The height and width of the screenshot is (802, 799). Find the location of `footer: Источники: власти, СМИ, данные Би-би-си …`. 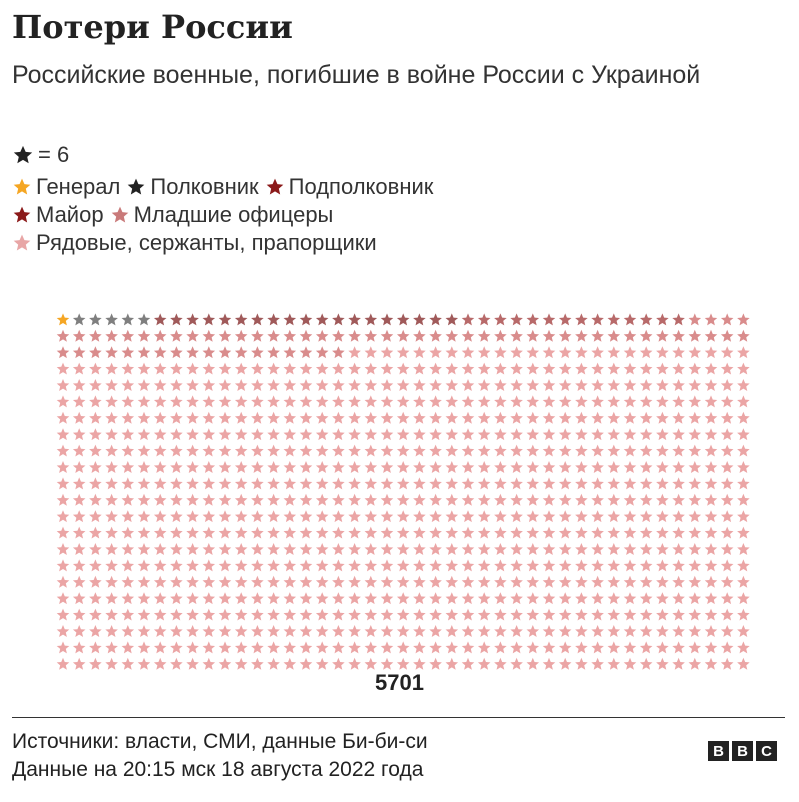

footer: Источники: власти, СМИ, данные Би-би-си … is located at coordinates (220, 756).